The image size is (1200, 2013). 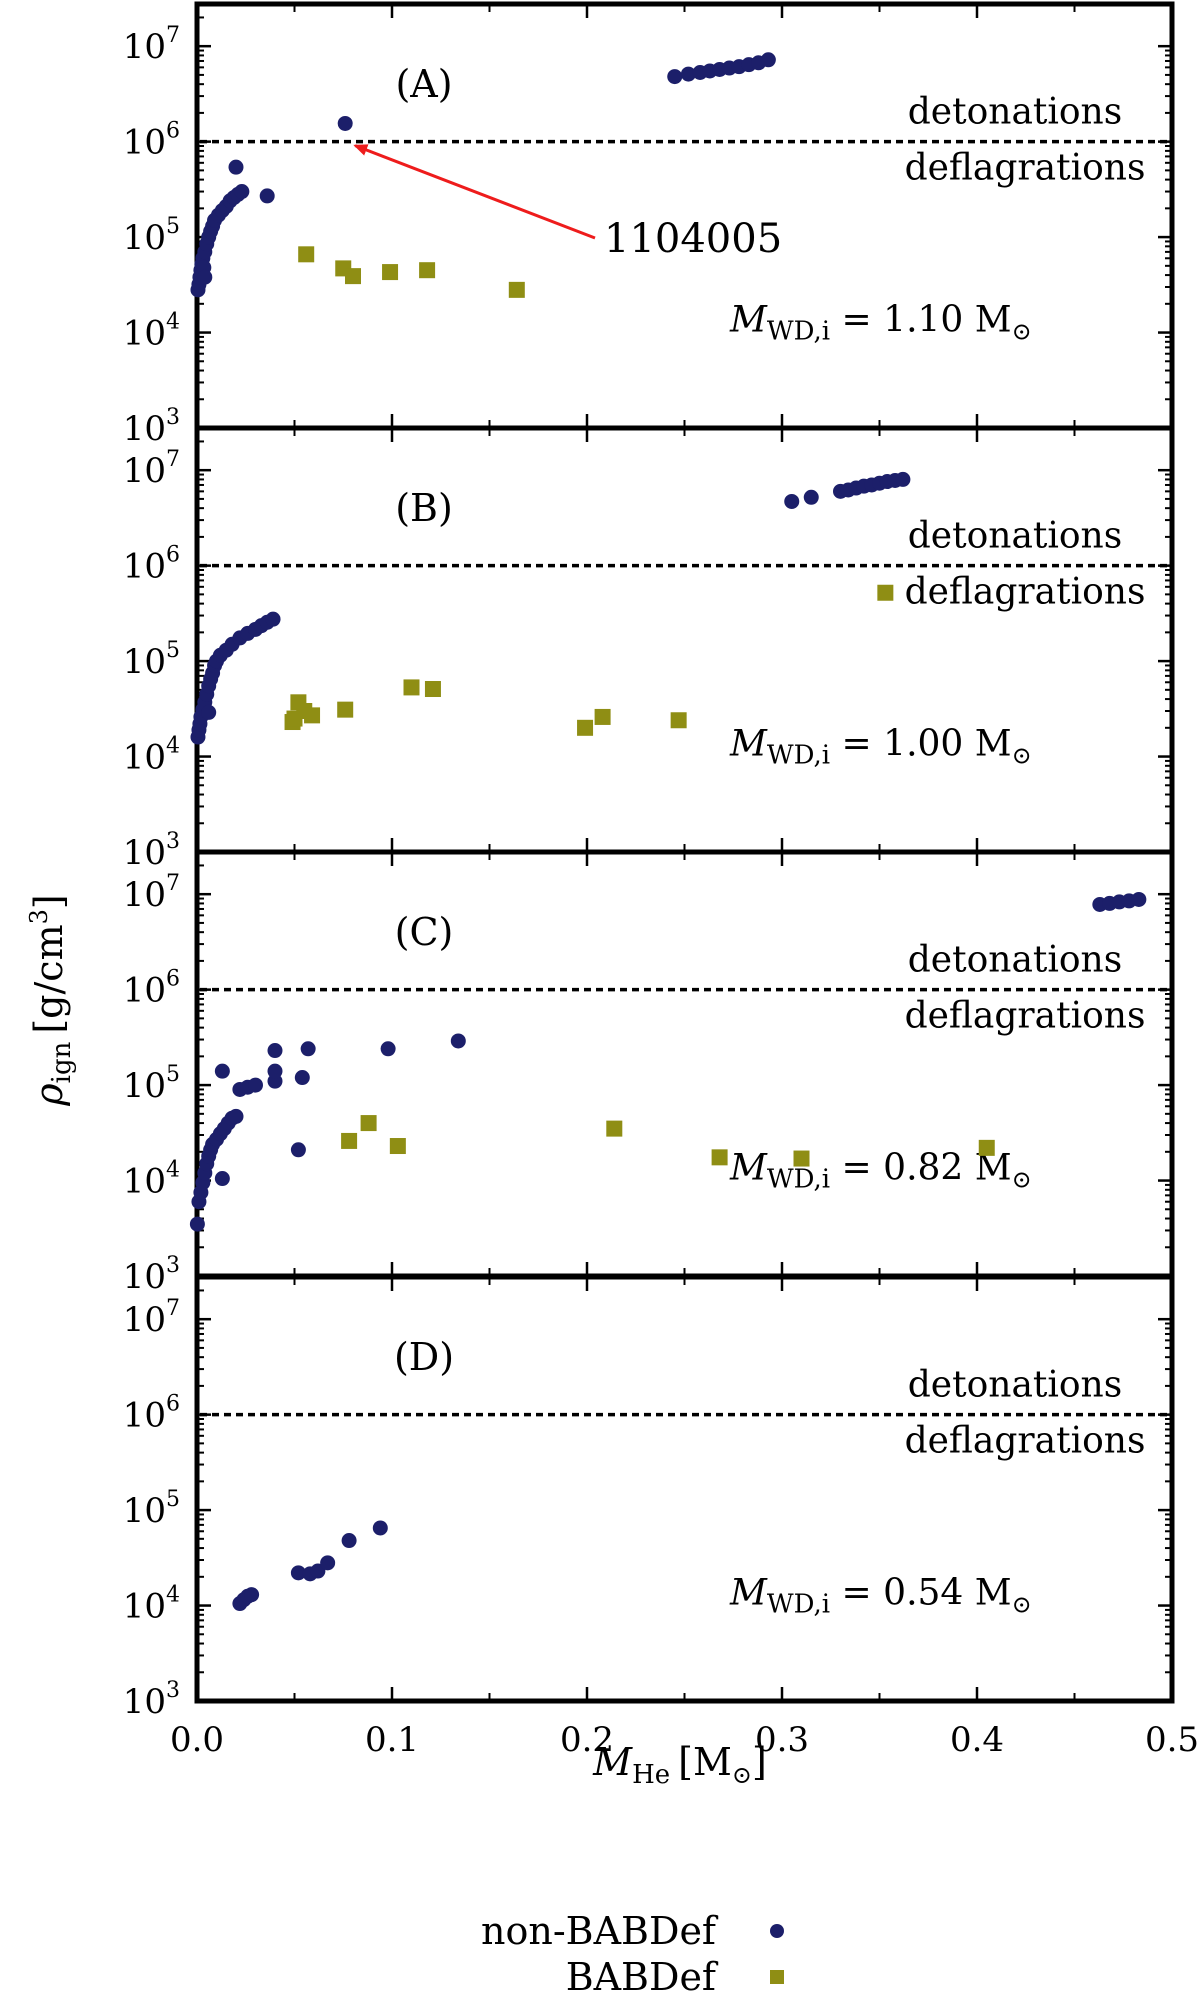 I want to click on legend-label-babdef: BABDef, so click(x=642, y=1977).